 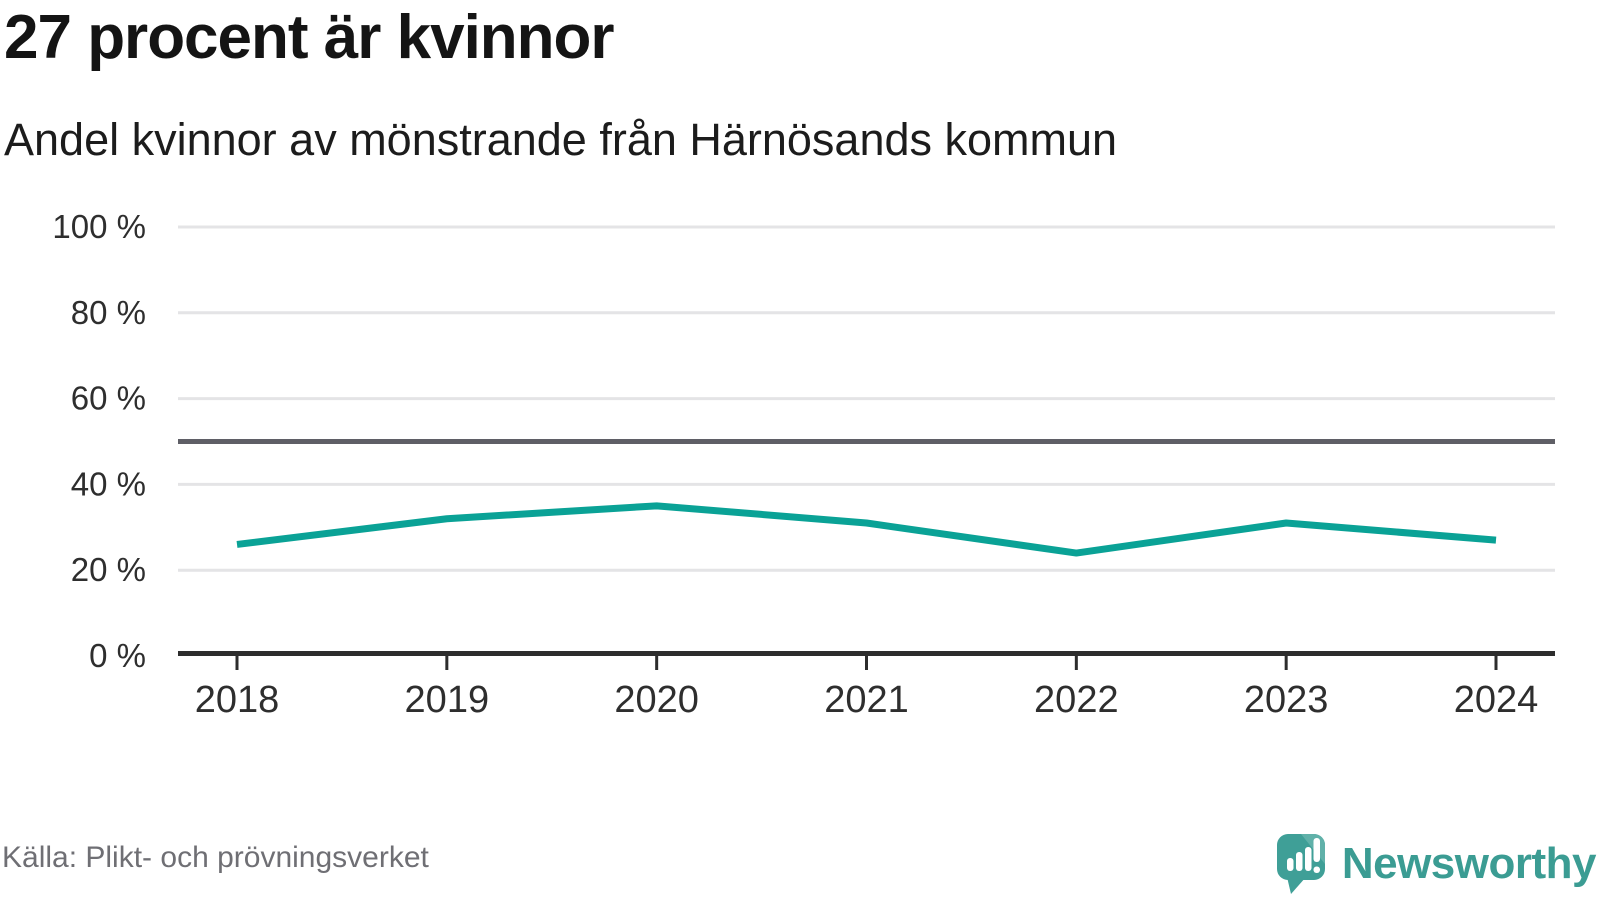 What do you see at coordinates (1469, 863) in the screenshot?
I see `brand-name: Newsworthy` at bounding box center [1469, 863].